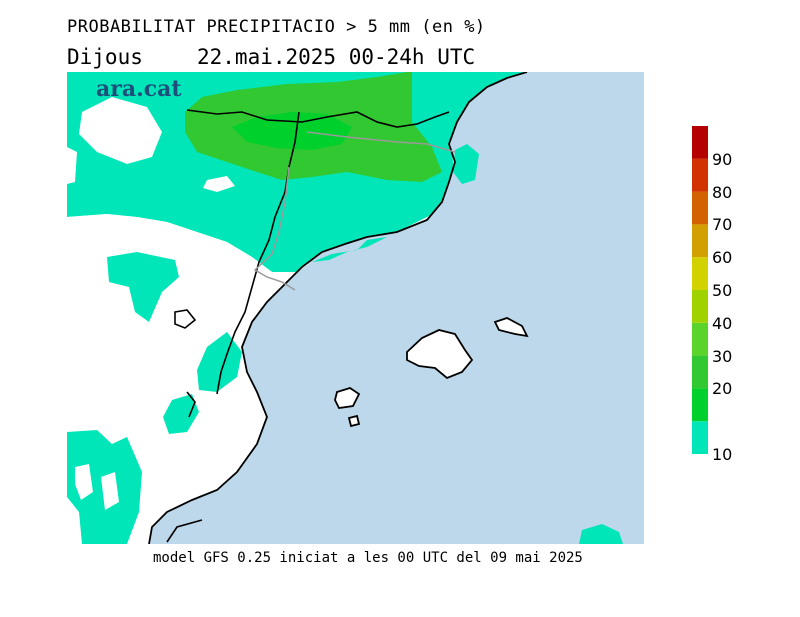 Image resolution: width=800 pixels, height=617 pixels. I want to click on legend-label: 30, so click(722, 356).